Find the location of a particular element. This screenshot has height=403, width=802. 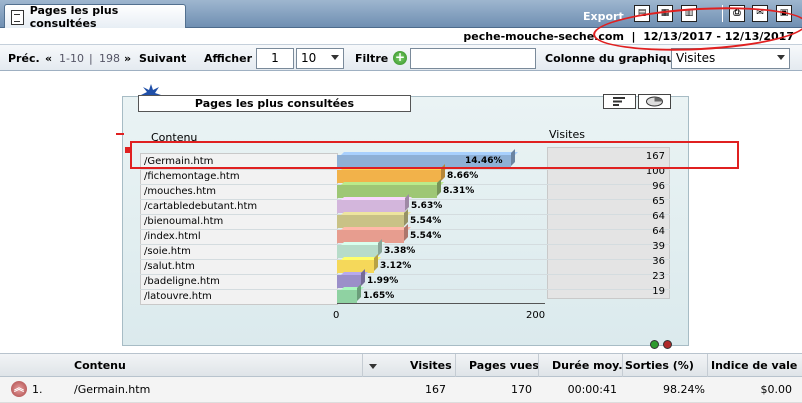

pie-chart-toggle-icon is located at coordinates (654, 101).